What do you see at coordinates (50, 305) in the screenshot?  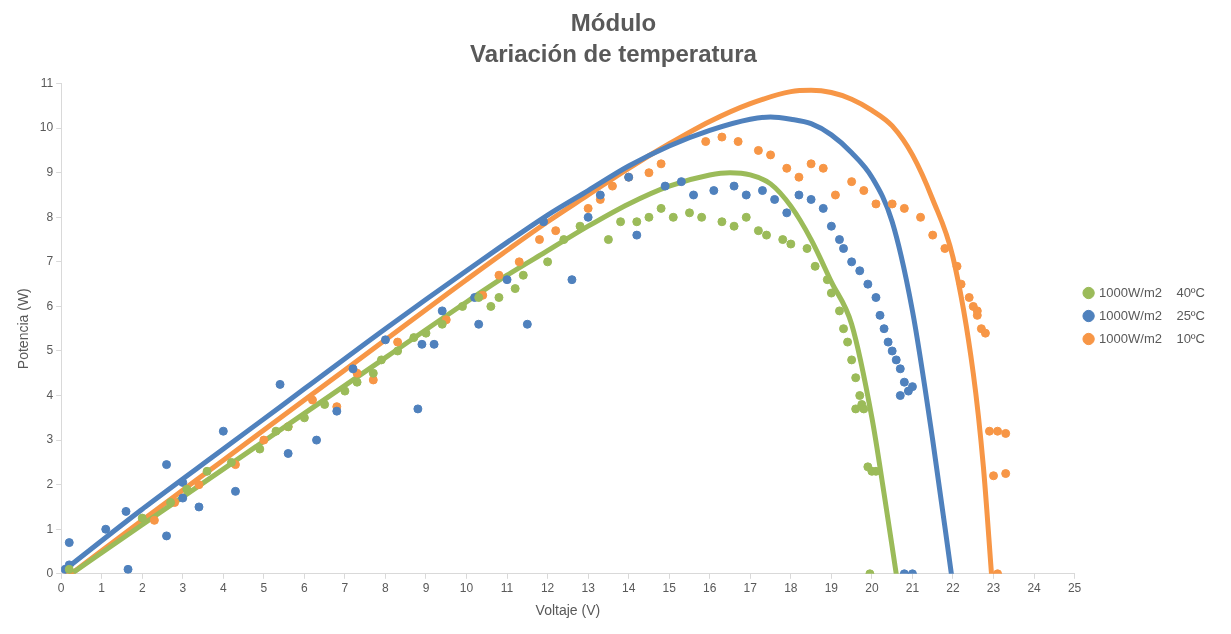 I see `y-tick-label: 6` at bounding box center [50, 305].